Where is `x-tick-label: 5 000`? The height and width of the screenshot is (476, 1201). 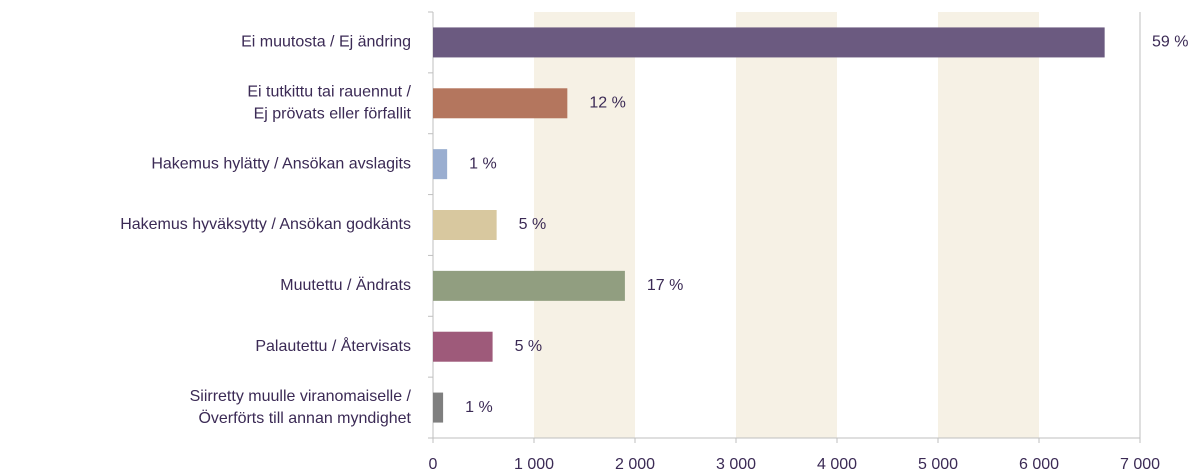
x-tick-label: 5 000 is located at coordinates (938, 464).